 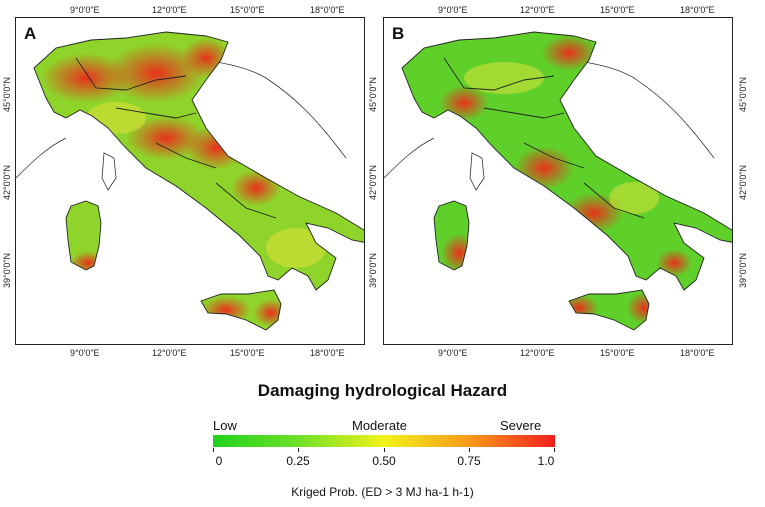 I want to click on lon-tick-b-top-12e: 12°0'0"E, so click(x=537, y=10).